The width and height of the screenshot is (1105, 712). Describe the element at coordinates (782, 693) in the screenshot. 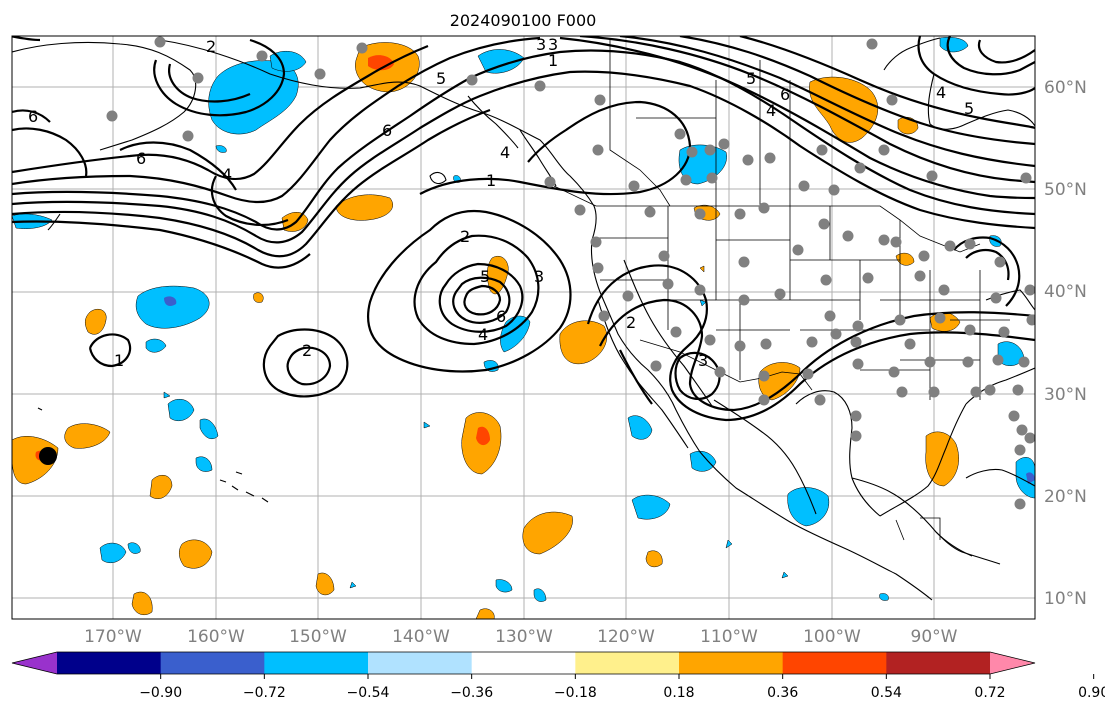

I see `colorbar-tick-label: 0.36` at that location.